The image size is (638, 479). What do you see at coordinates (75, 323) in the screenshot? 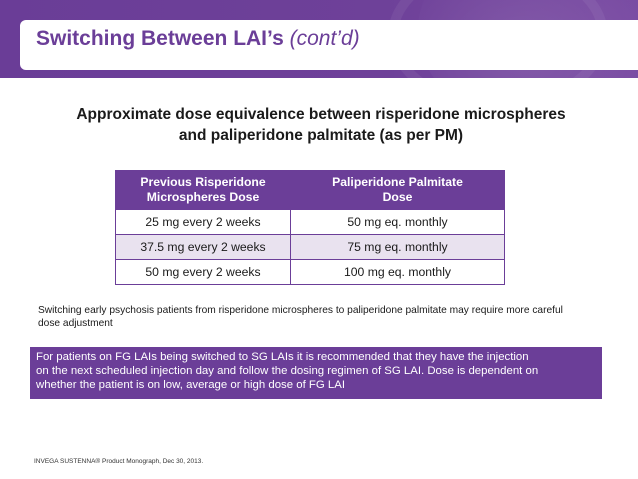
I see `switching-note-line-2: dose adjustment` at bounding box center [75, 323].